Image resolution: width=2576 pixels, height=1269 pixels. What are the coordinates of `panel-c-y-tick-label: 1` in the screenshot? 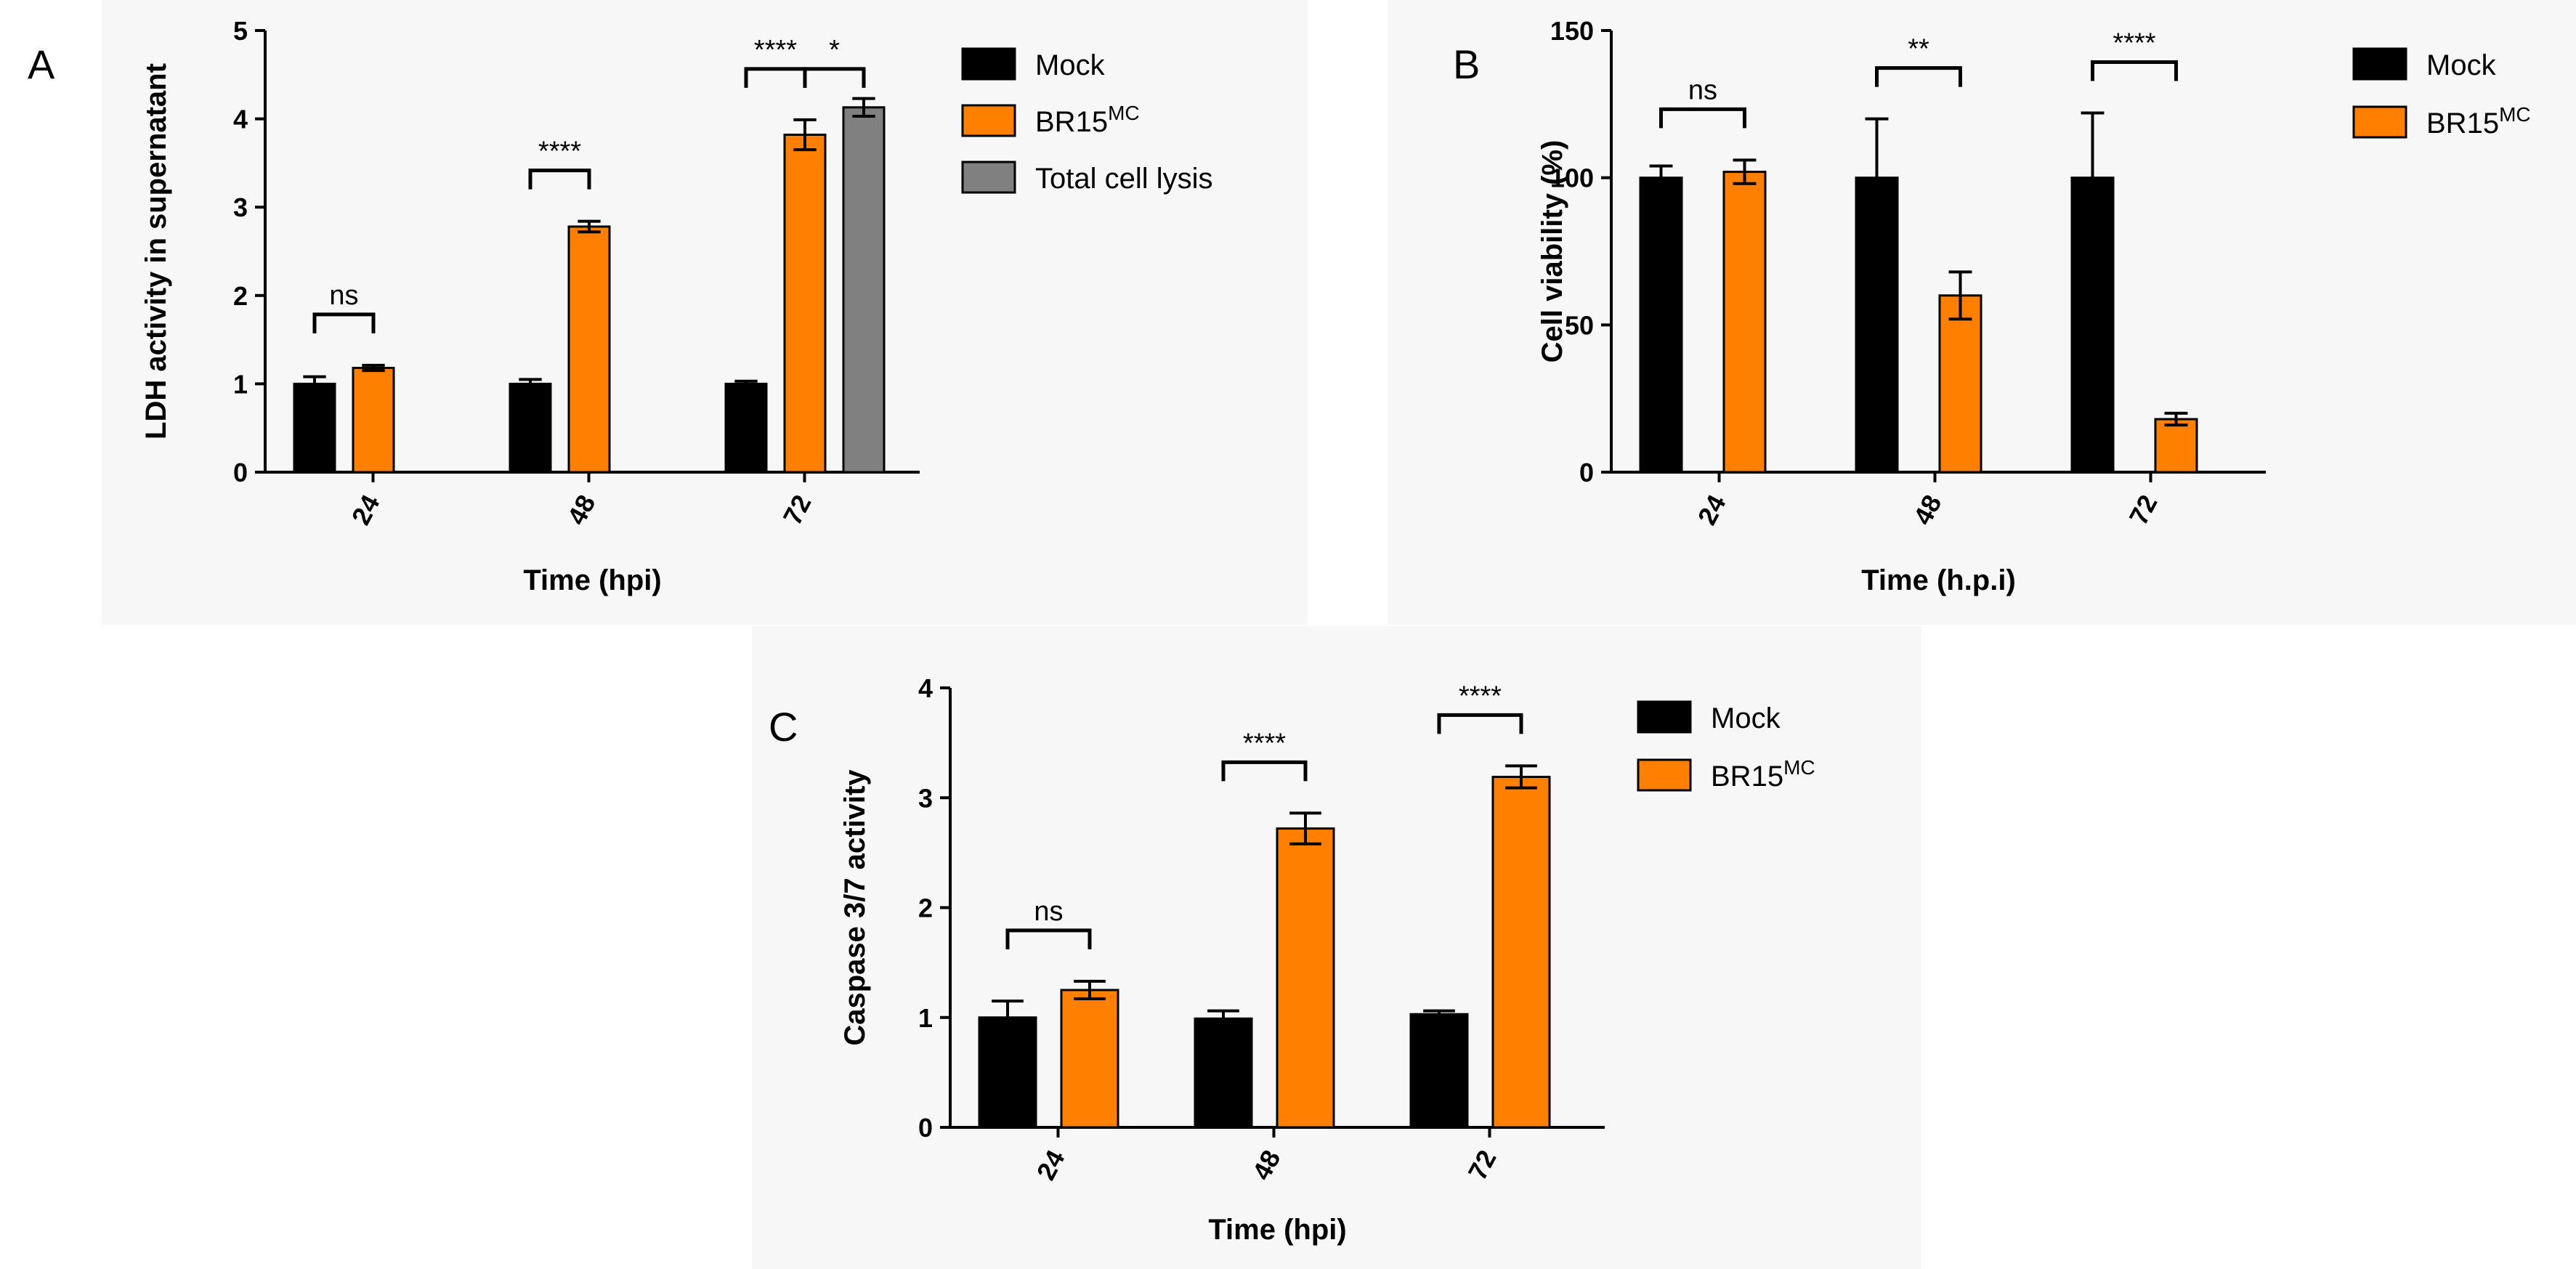 It's located at (925, 1018).